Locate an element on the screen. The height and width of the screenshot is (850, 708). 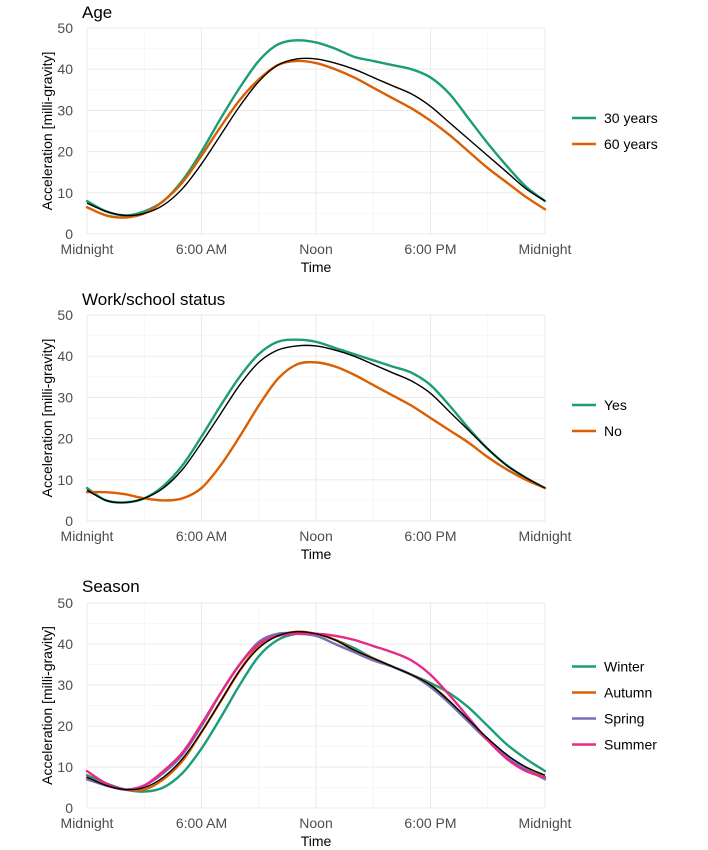
legend-label: Winter is located at coordinates (624, 667).